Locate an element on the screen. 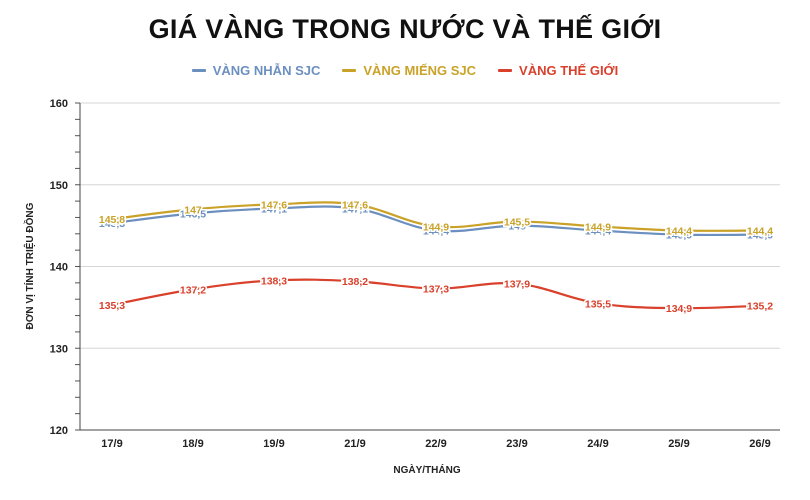 This screenshot has width=810, height=500. y-tick-label: 120 is located at coordinates (59, 431).